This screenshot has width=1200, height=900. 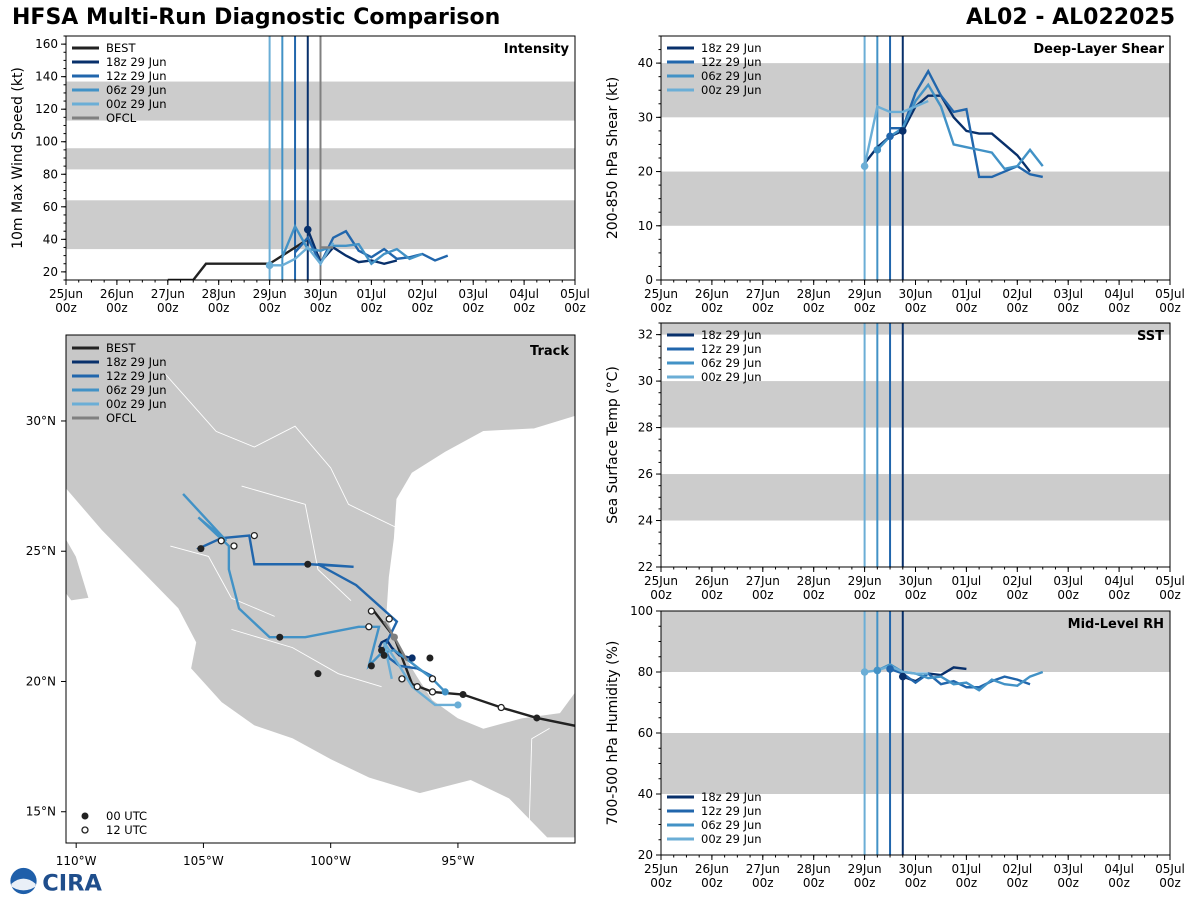 What do you see at coordinates (915, 198) in the screenshot?
I see `shear-band` at bounding box center [915, 198].